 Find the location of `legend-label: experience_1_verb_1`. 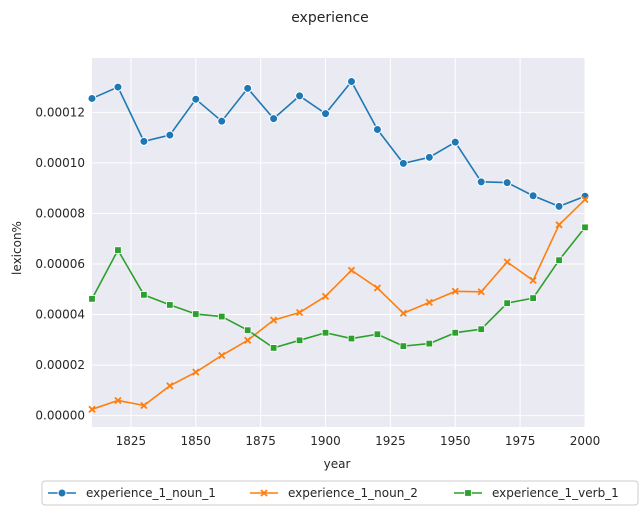

legend-label: experience_1_verb_1 is located at coordinates (555, 493).